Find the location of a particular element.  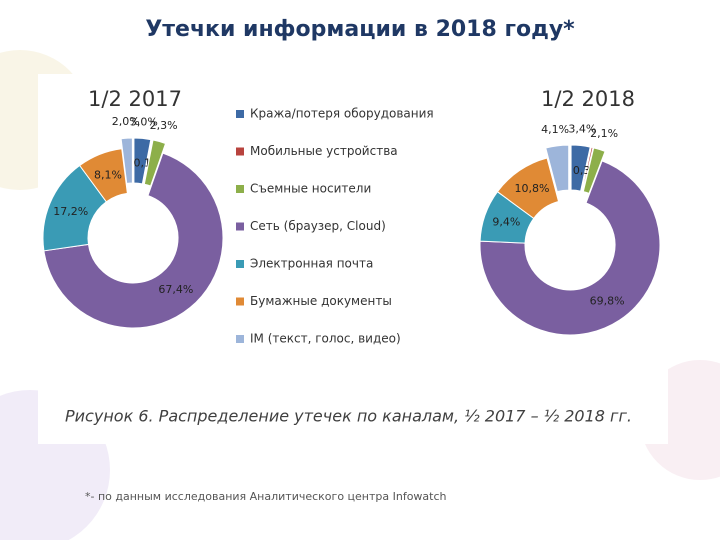

chart-title: 1/2 2017 is located at coordinates (135, 99).